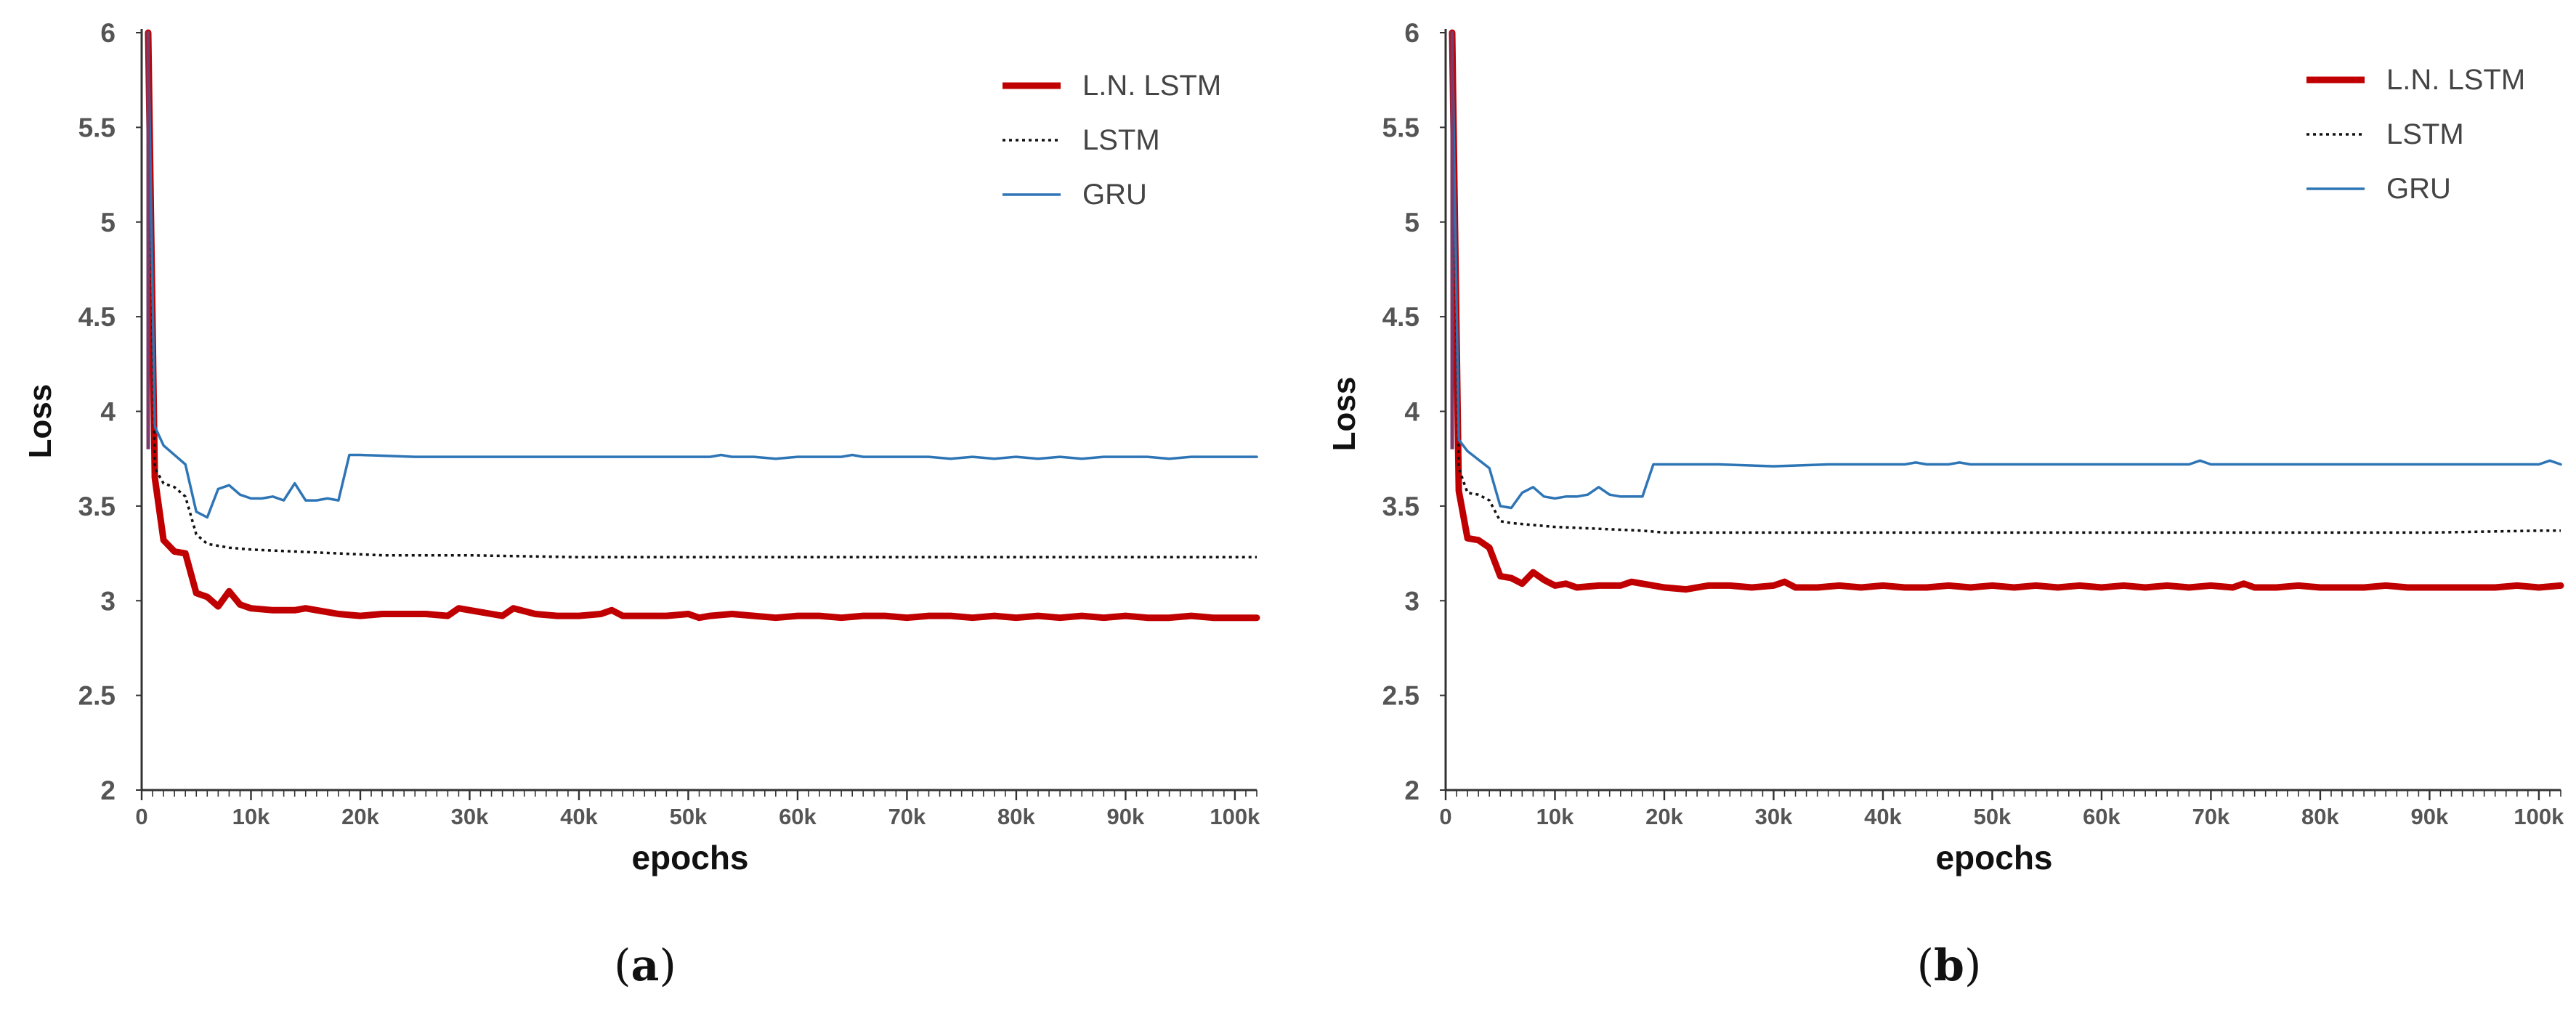 This screenshot has width=2576, height=1013. Describe the element at coordinates (667, 965) in the screenshot. I see `caption-close-a: )` at that location.